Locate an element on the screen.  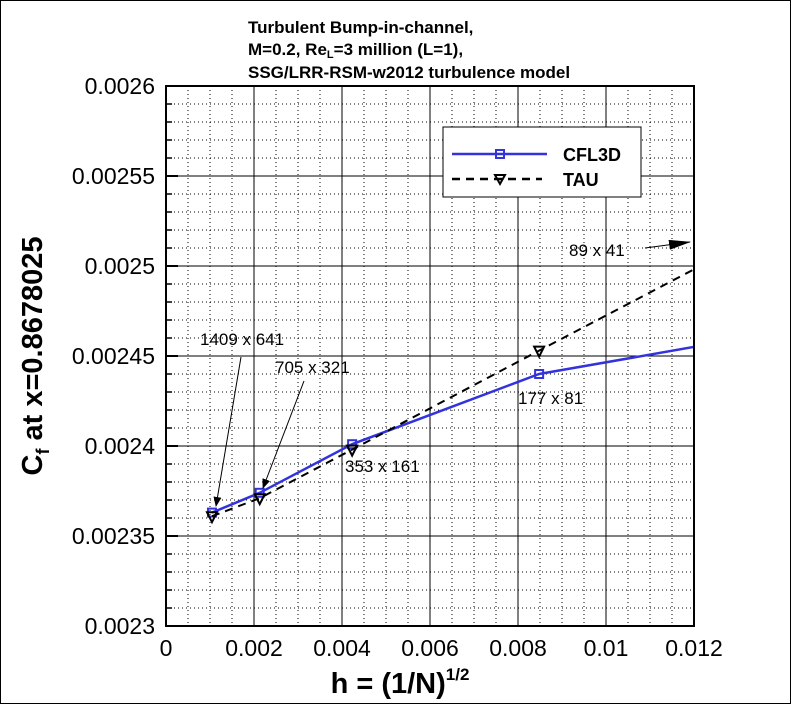
legend-box is located at coordinates (542, 162).